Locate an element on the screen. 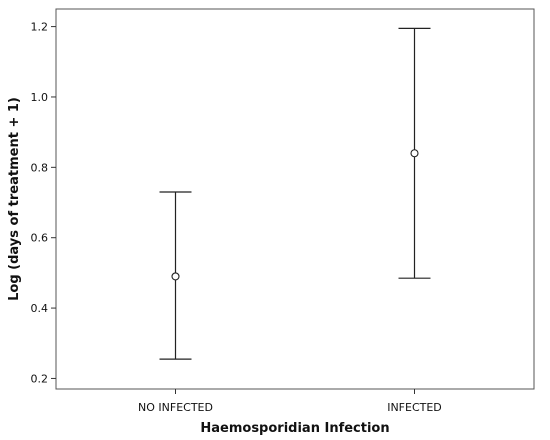 This screenshot has height=440, width=550. y-tick-label: 0.2 is located at coordinates (40, 378).